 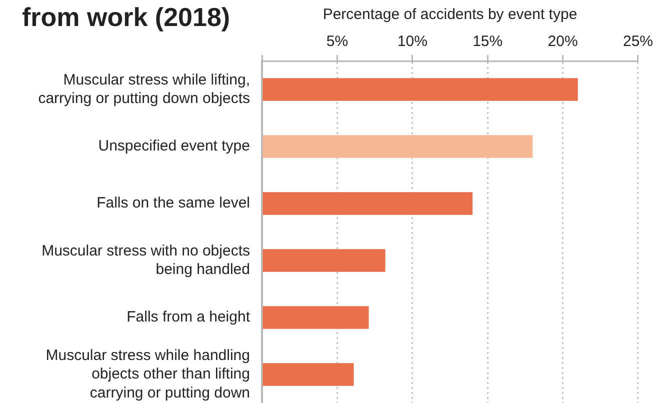 What do you see at coordinates (173, 203) in the screenshot?
I see `y-tick-label: Falls on the same level` at bounding box center [173, 203].